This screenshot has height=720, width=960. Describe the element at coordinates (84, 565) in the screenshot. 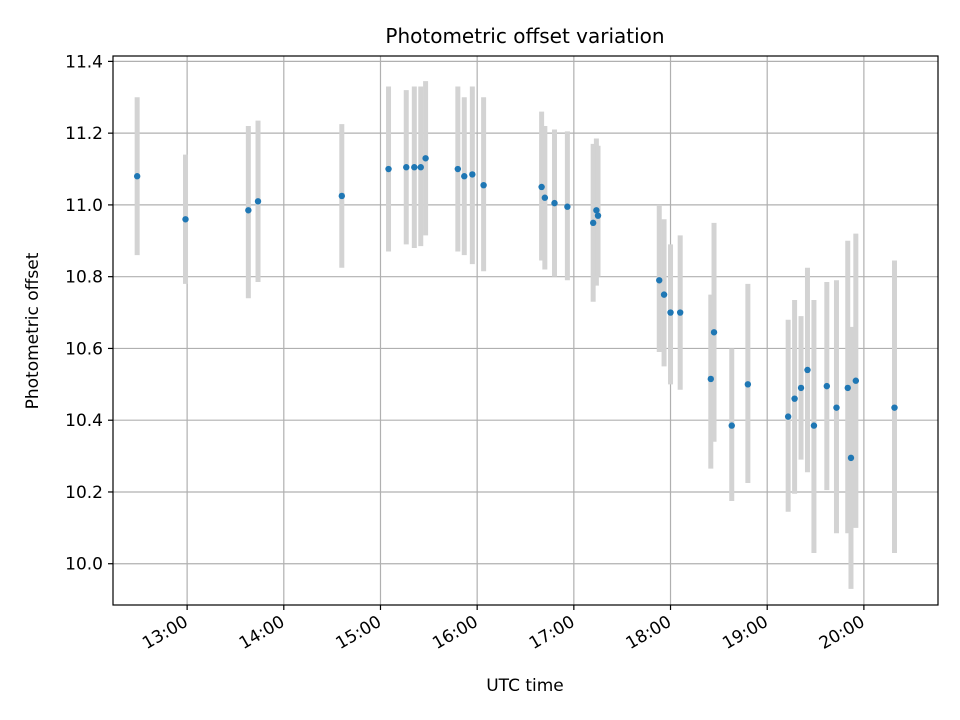

I see `y-tick-label: 10.0` at that location.